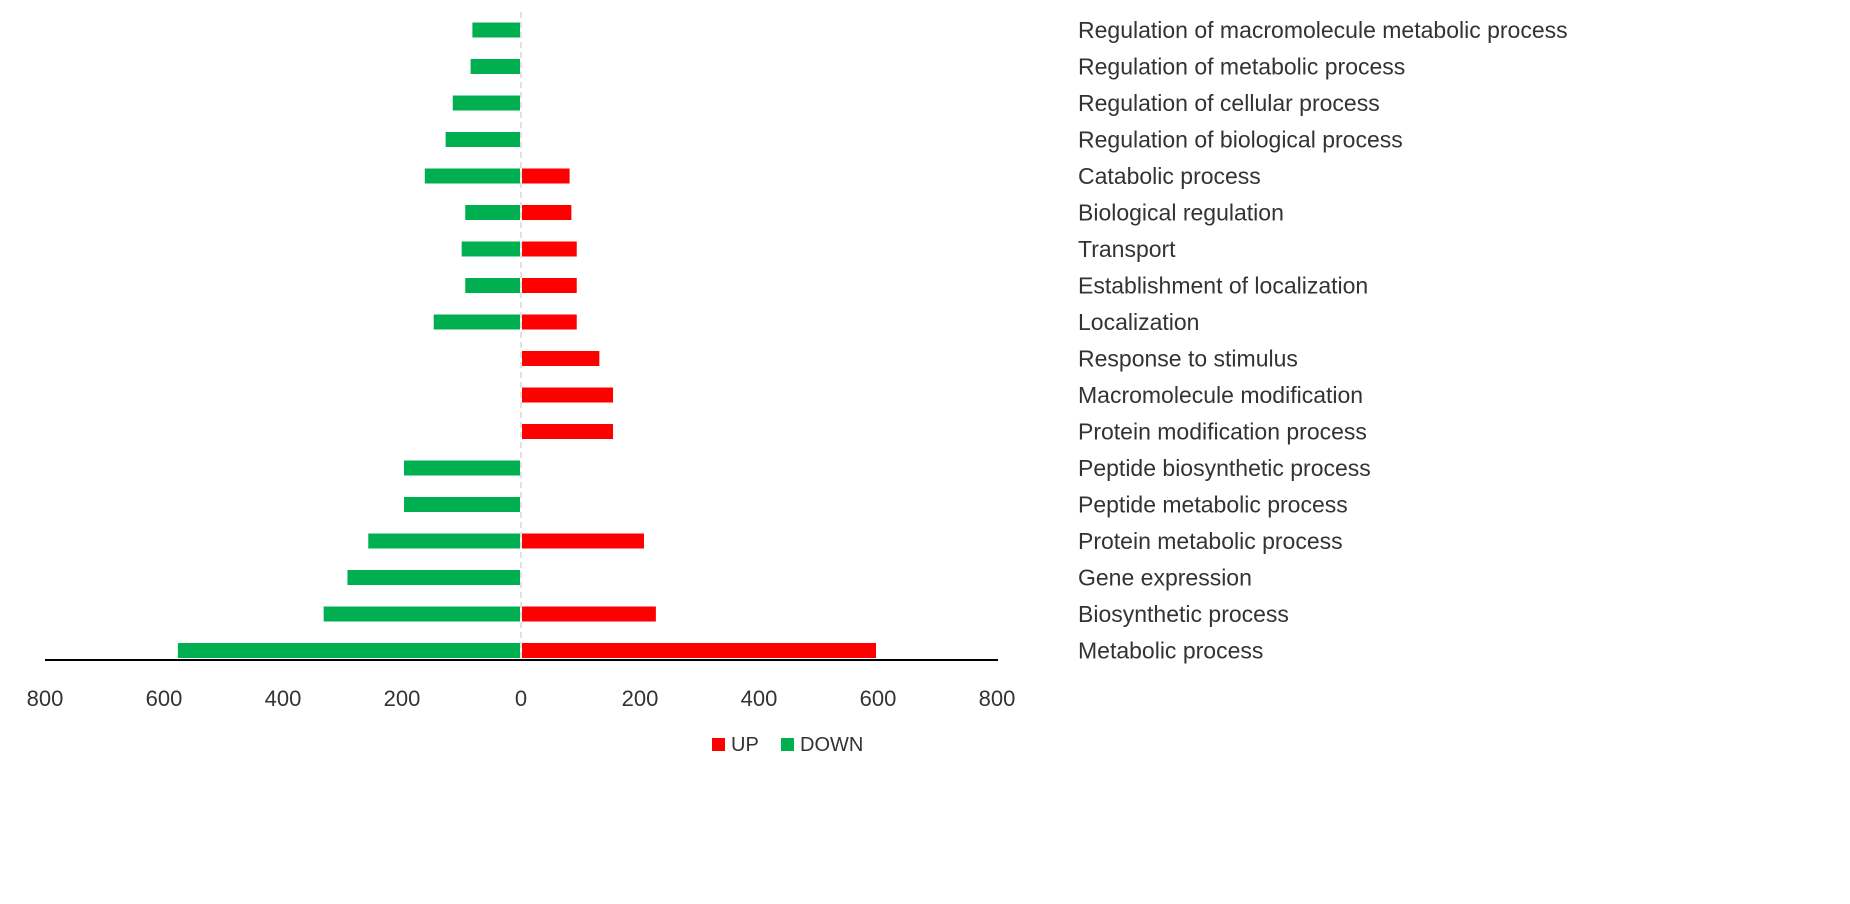  I want to click on category-label: Localization, so click(1138, 322).